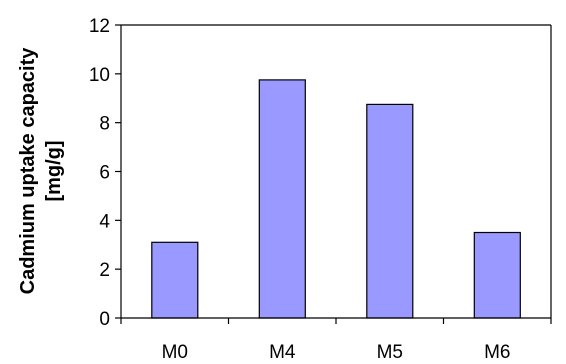 The height and width of the screenshot is (364, 566). I want to click on y-tick-label-8: 8, so click(104, 124).